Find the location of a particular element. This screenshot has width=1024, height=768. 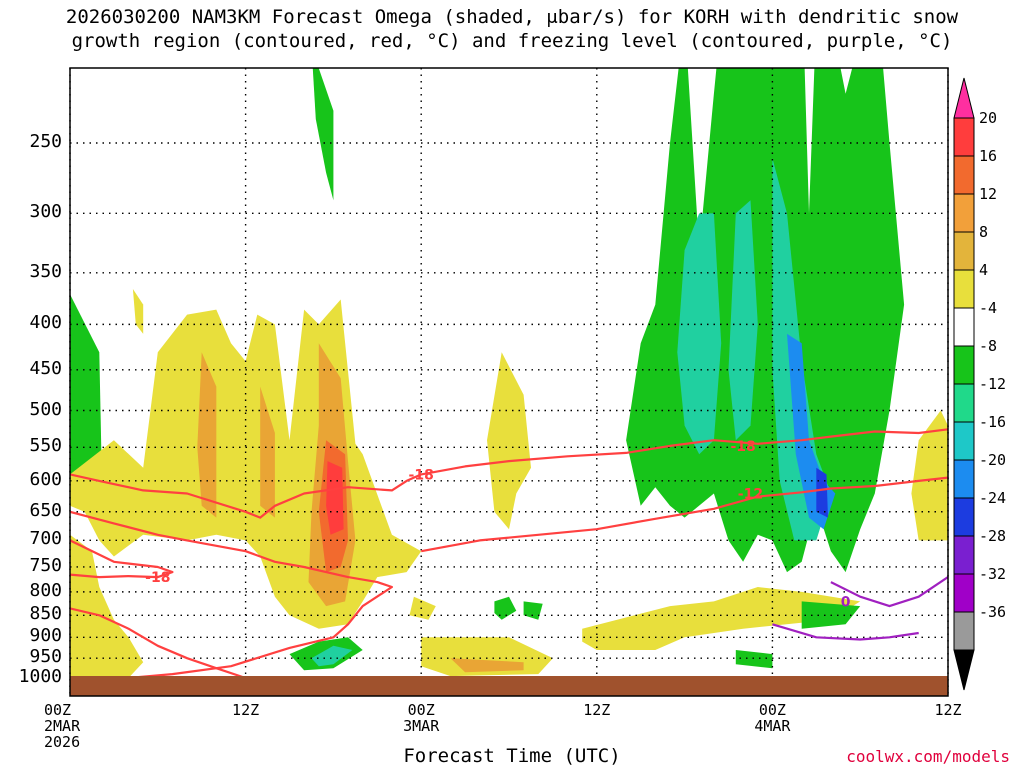

contour-label-3: -12 is located at coordinates (750, 495).